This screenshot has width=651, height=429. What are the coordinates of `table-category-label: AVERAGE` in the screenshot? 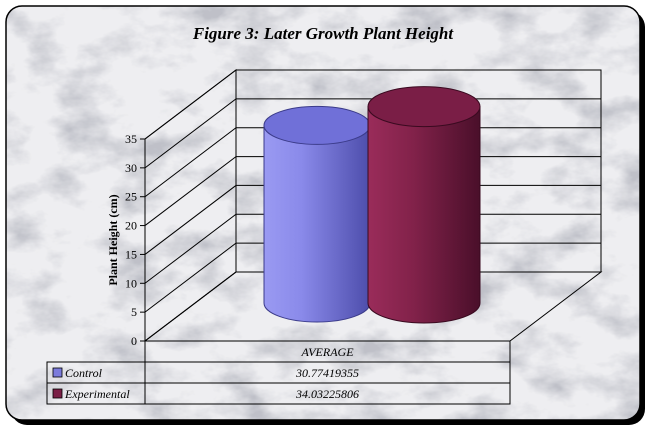 It's located at (327, 352).